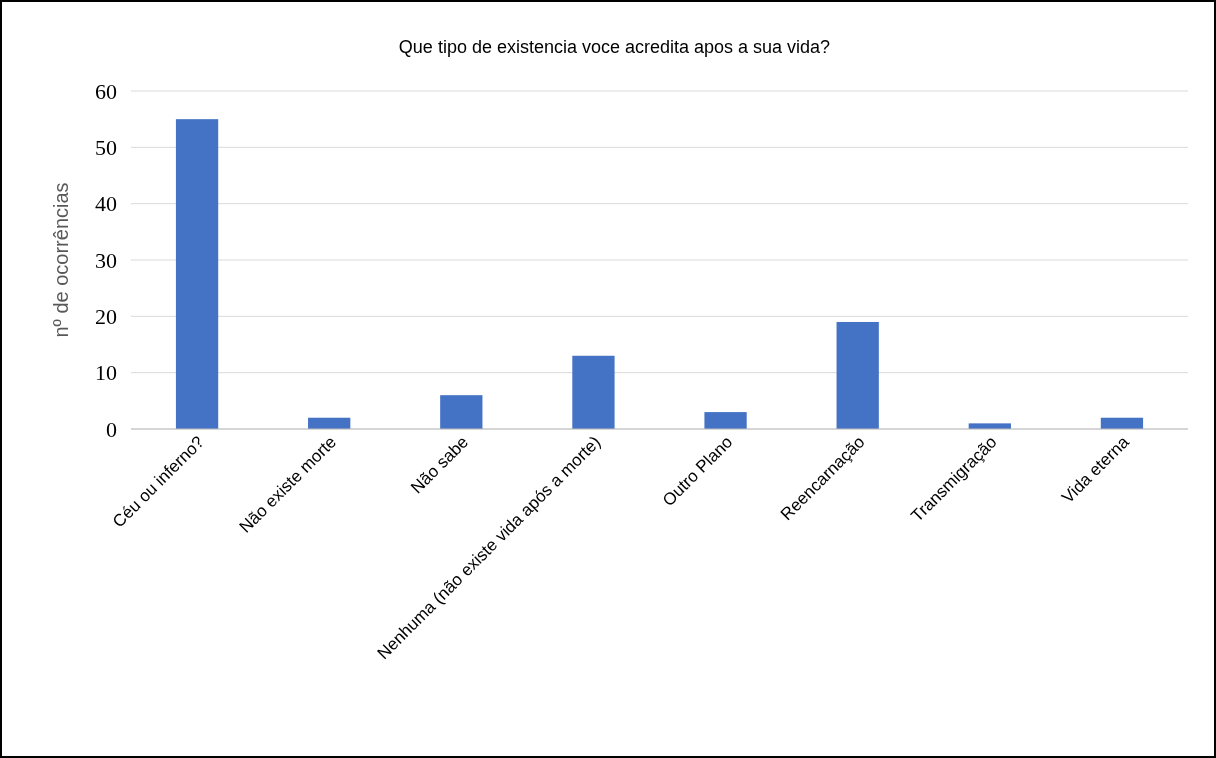 The image size is (1216, 758). I want to click on chart-title: Que tipo de existencia voce acredita apos a sua vida?, so click(614, 47).